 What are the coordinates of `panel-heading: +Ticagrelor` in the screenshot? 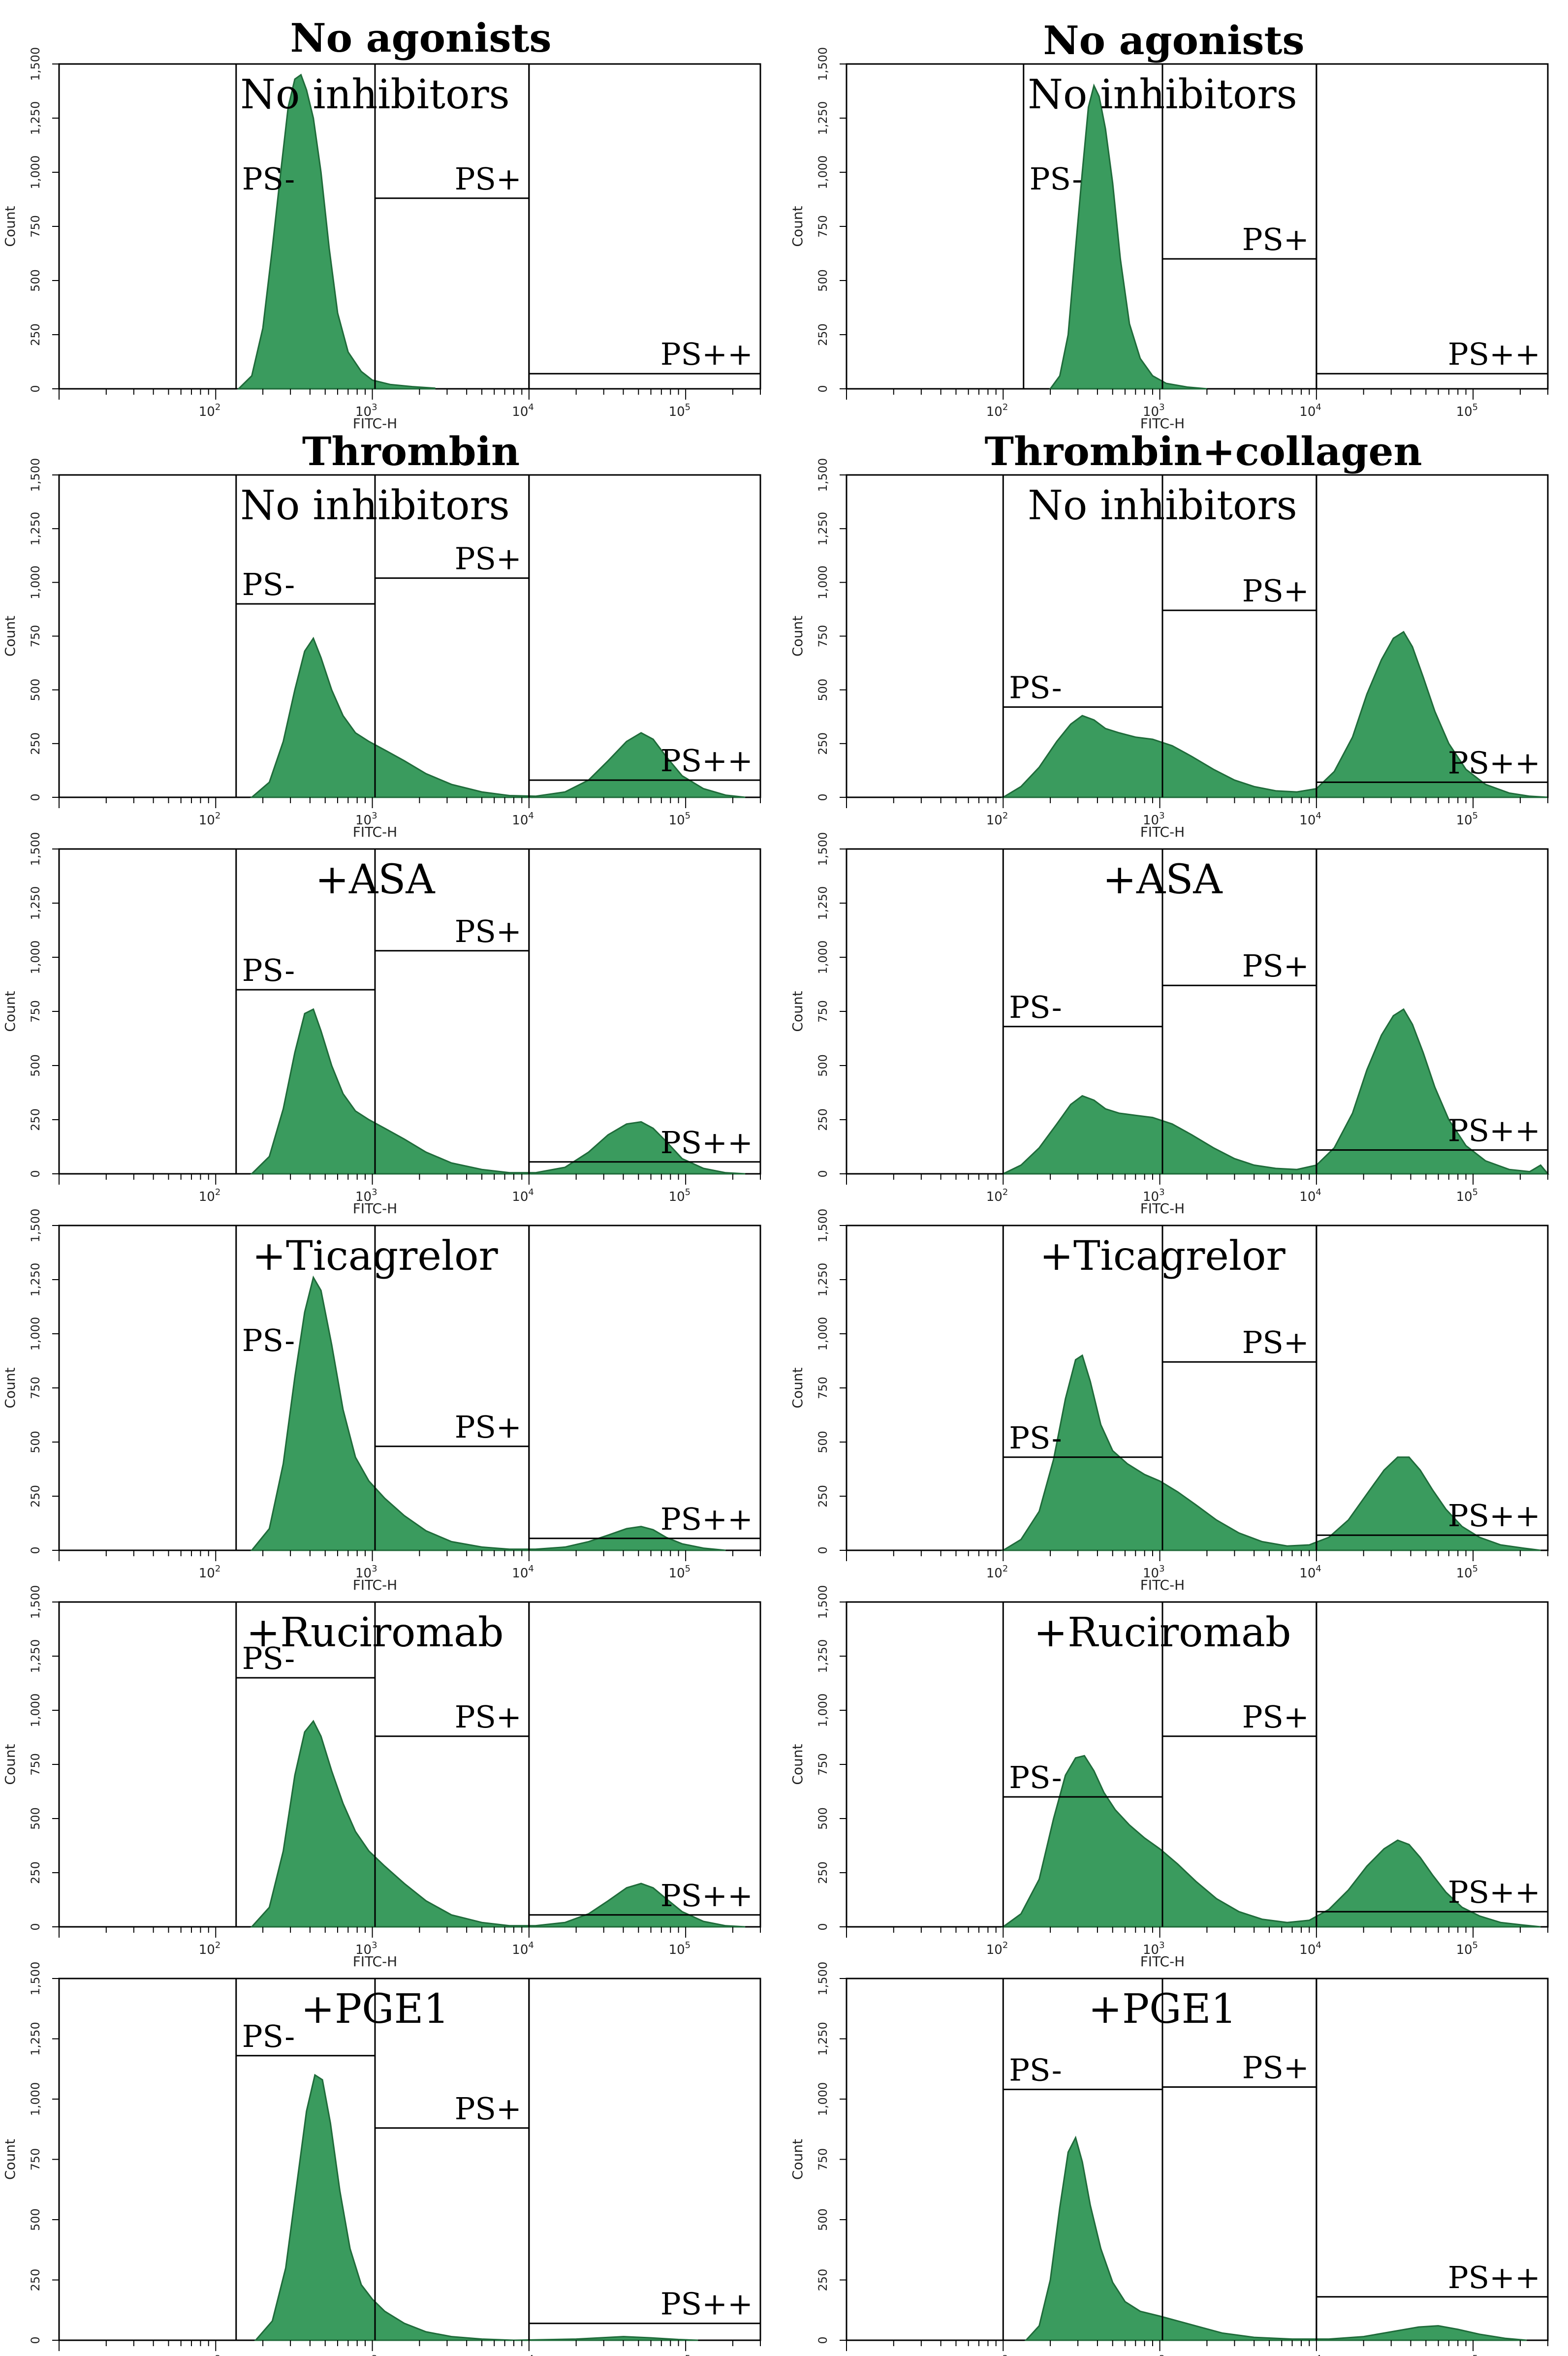 It's located at (375, 1257).